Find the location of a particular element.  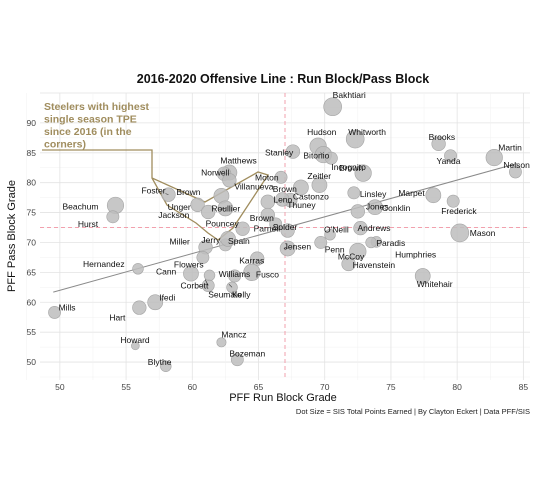

point-label: Mason is located at coordinates (483, 233).